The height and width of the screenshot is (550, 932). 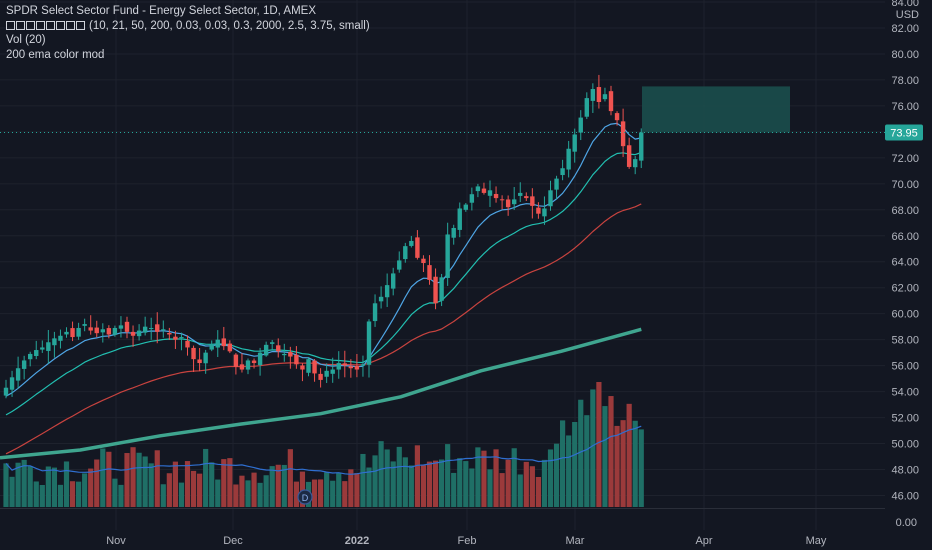 What do you see at coordinates (26, 40) in the screenshot?
I see `legend-volume: Vol (20)` at bounding box center [26, 40].